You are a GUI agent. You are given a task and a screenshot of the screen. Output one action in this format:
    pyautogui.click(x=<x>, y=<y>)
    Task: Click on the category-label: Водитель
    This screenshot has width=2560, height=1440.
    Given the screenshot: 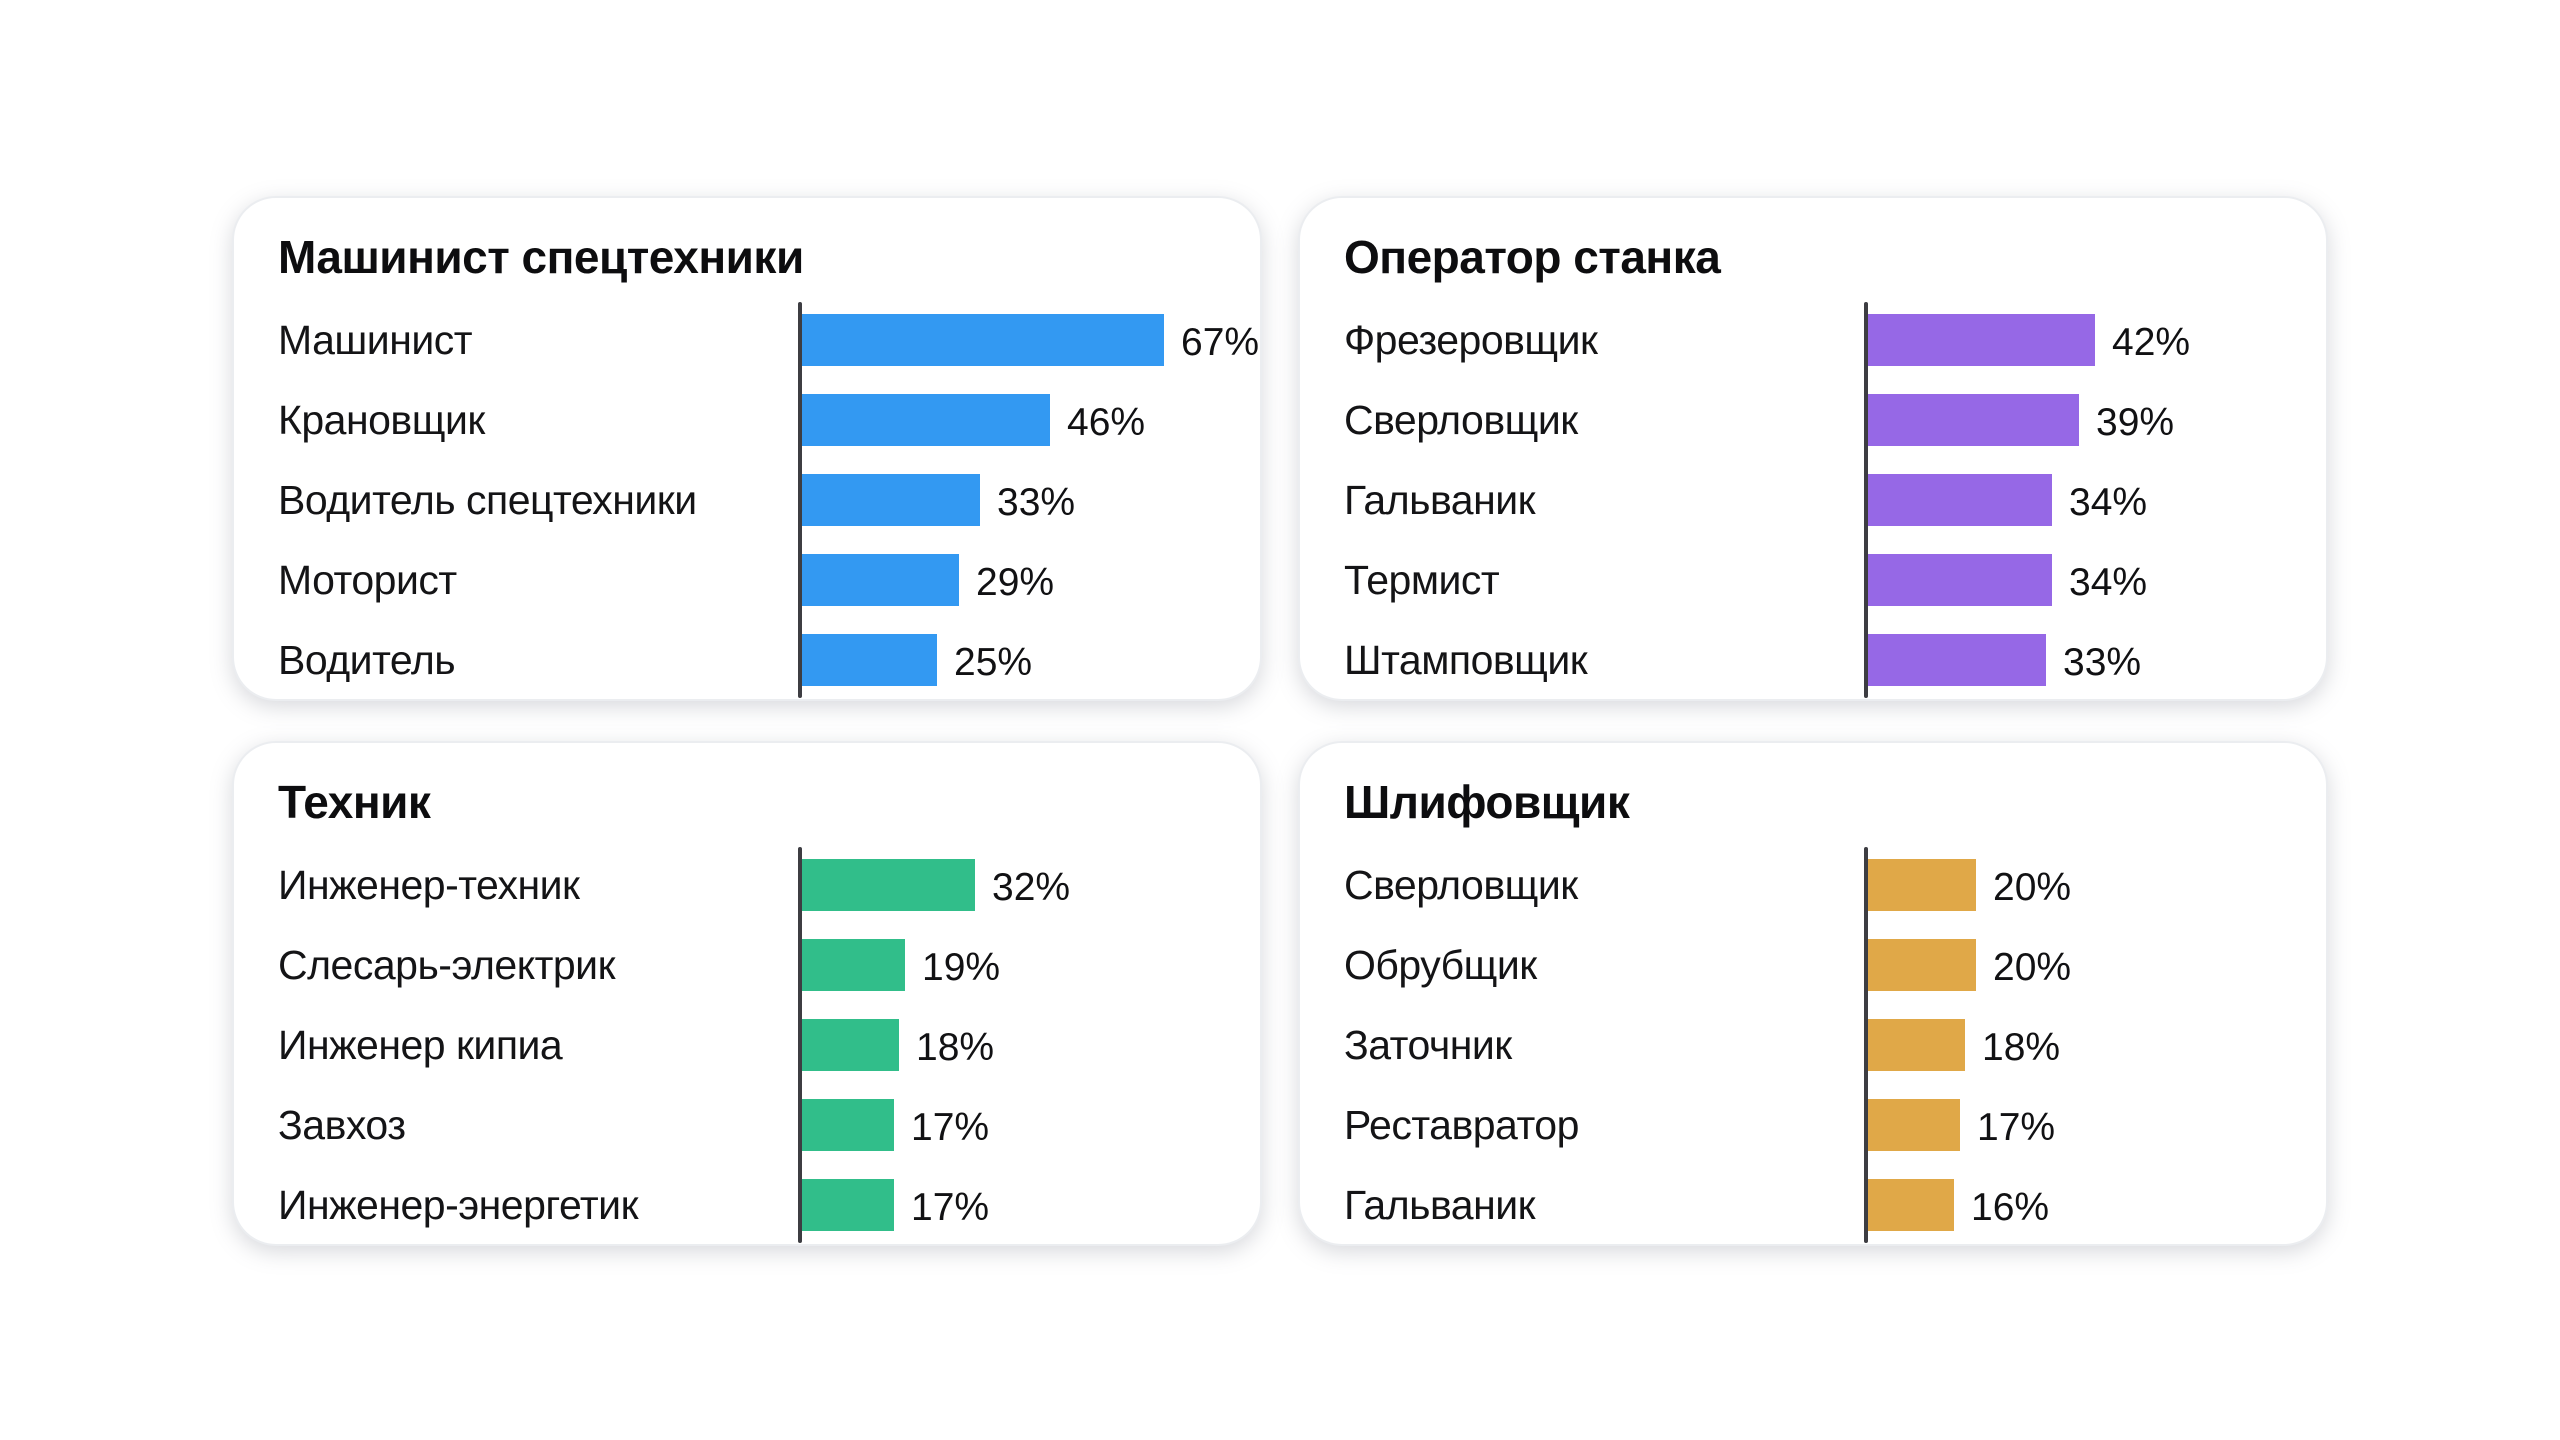 What is the action you would take?
    pyautogui.click(x=367, y=659)
    